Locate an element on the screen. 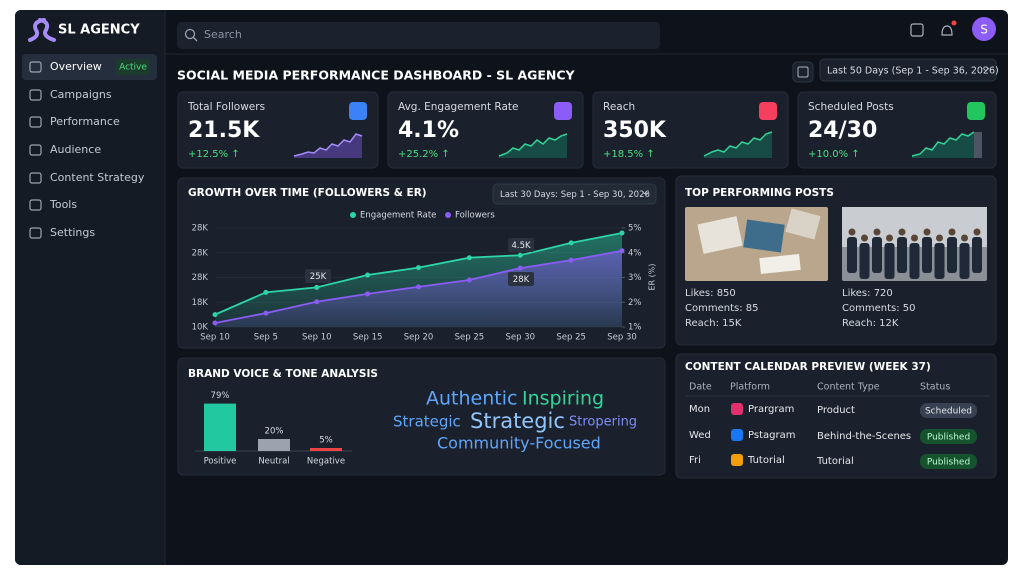 This screenshot has height=576, width=1024. panel-title: BRAND VOICE & TONE ANALYSIS is located at coordinates (283, 374).